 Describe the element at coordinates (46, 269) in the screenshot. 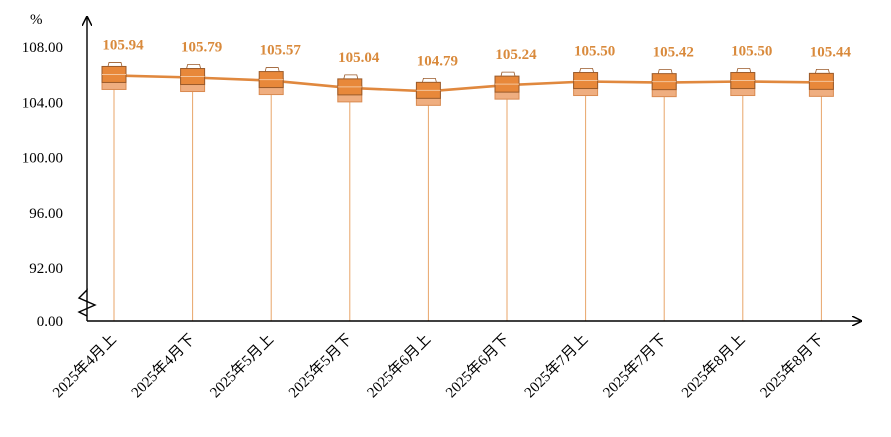

I see `y-tick-label: 92.00` at that location.